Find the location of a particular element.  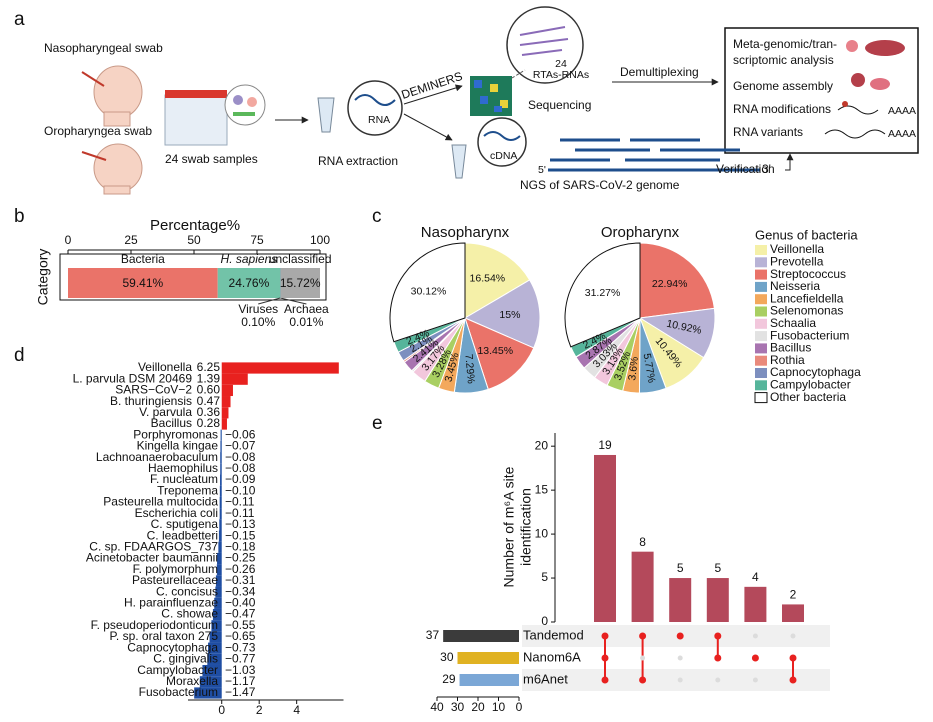

category-label: Porphyromonas is located at coordinates (175, 434).